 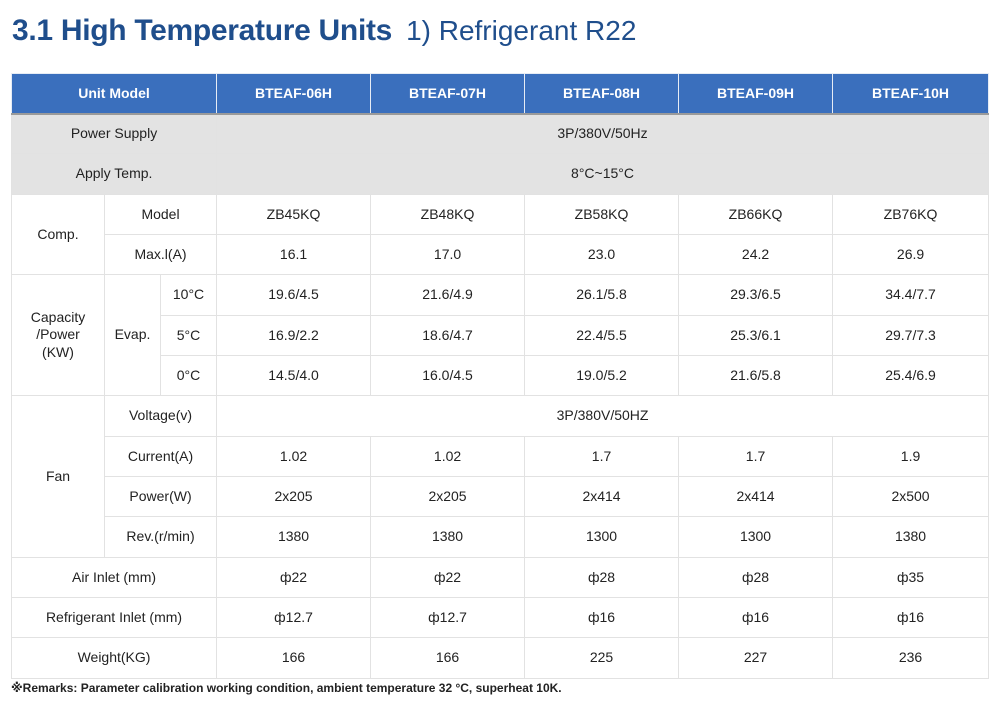 What do you see at coordinates (160, 456) in the screenshot?
I see `row-sublabel: Current(A)` at bounding box center [160, 456].